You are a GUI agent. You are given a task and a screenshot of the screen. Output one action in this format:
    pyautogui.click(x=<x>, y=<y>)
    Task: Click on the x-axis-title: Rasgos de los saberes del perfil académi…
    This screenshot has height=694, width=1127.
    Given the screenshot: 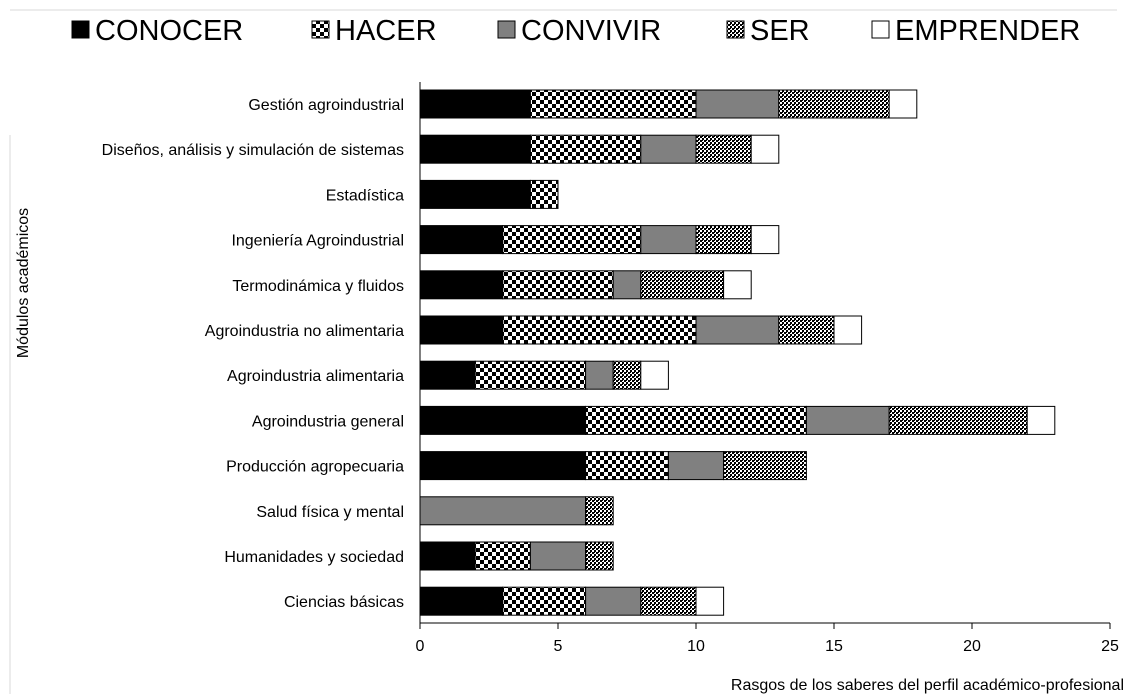 What is the action you would take?
    pyautogui.click(x=927, y=685)
    